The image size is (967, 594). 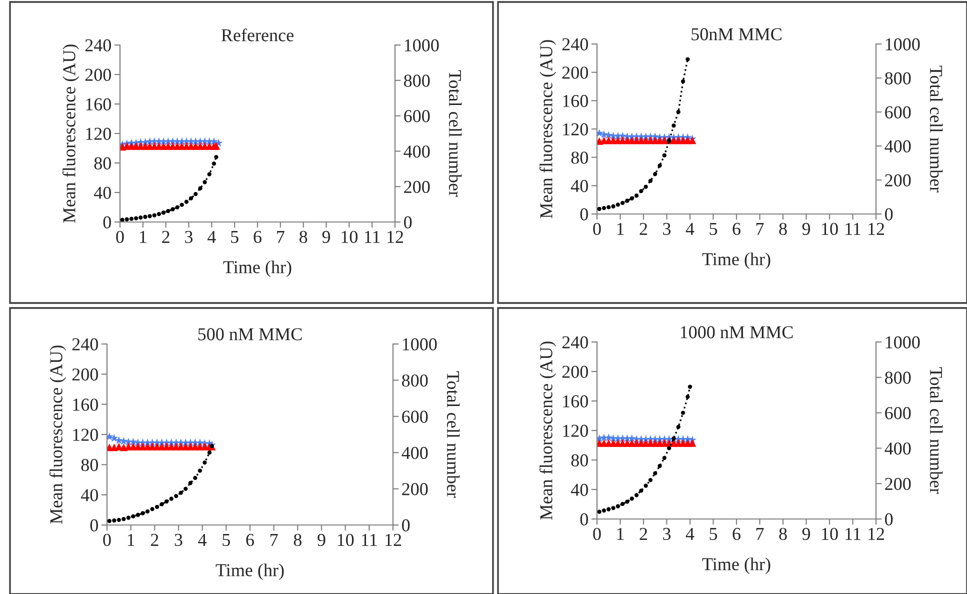 What do you see at coordinates (737, 34) in the screenshot?
I see `chart-title: 50nM MMC` at bounding box center [737, 34].